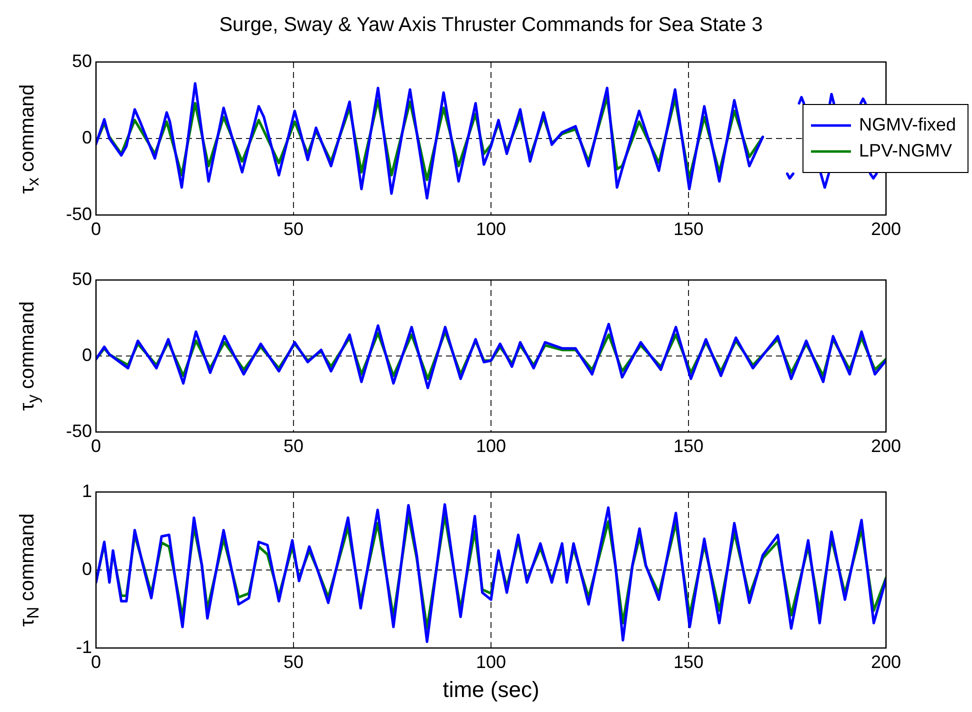  Describe the element at coordinates (87, 490) in the screenshot. I see `y-tick-label: 1` at that location.